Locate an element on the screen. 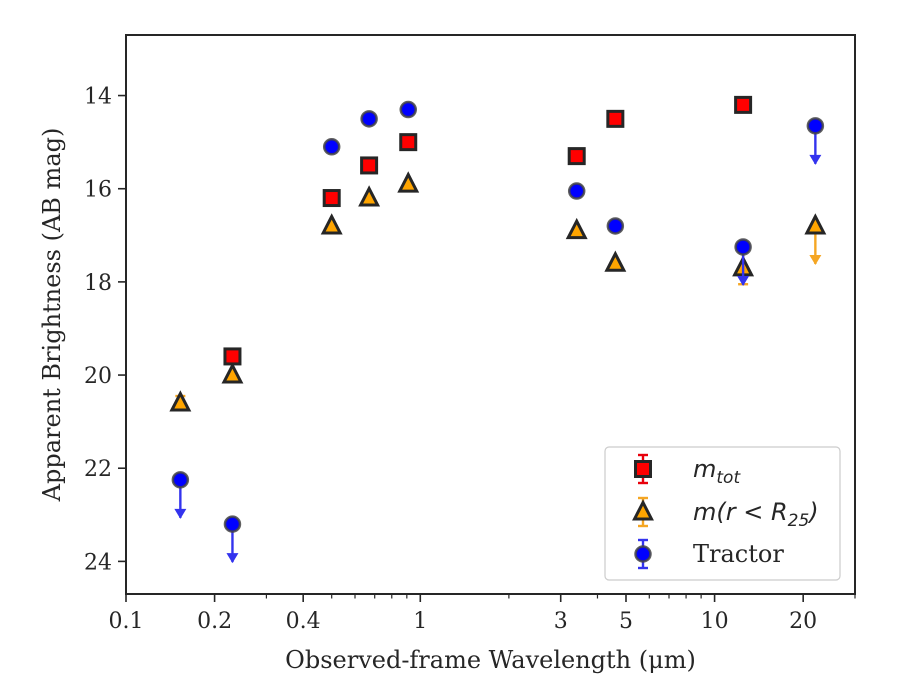  y-axis-label: Apparent Brightness (AB mag) is located at coordinates (52, 315).